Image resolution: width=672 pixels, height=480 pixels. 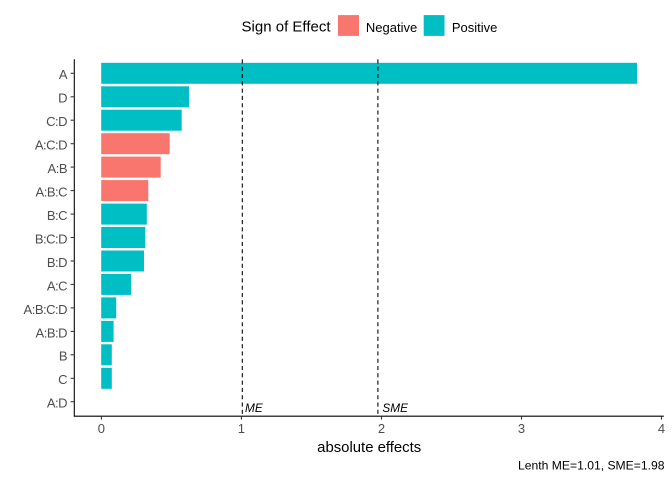 I want to click on svg-text: C, so click(x=62, y=379).